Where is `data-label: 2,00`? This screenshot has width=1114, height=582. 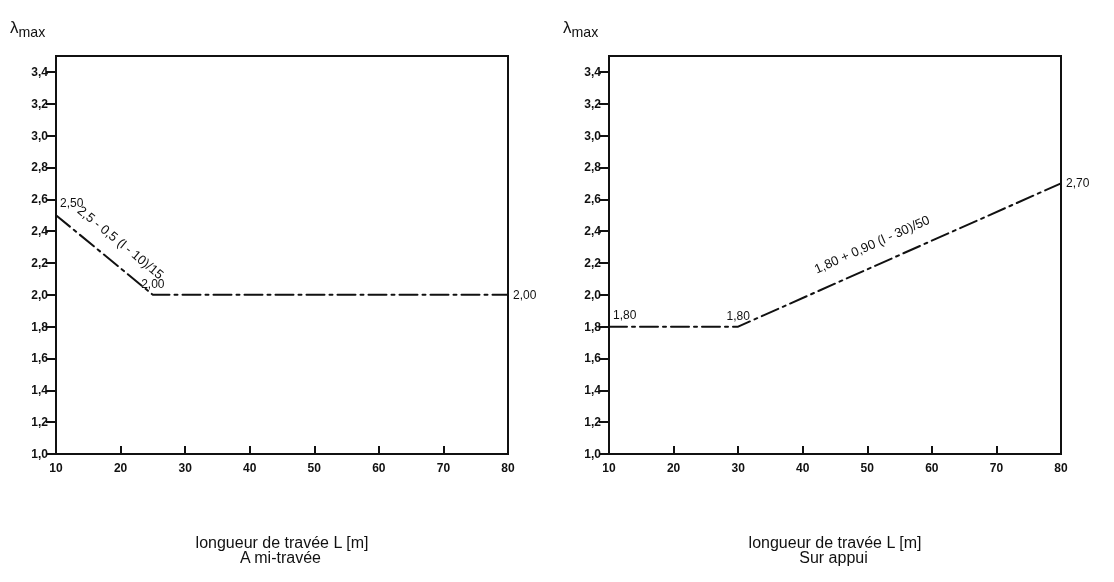 data-label: 2,00 is located at coordinates (525, 294).